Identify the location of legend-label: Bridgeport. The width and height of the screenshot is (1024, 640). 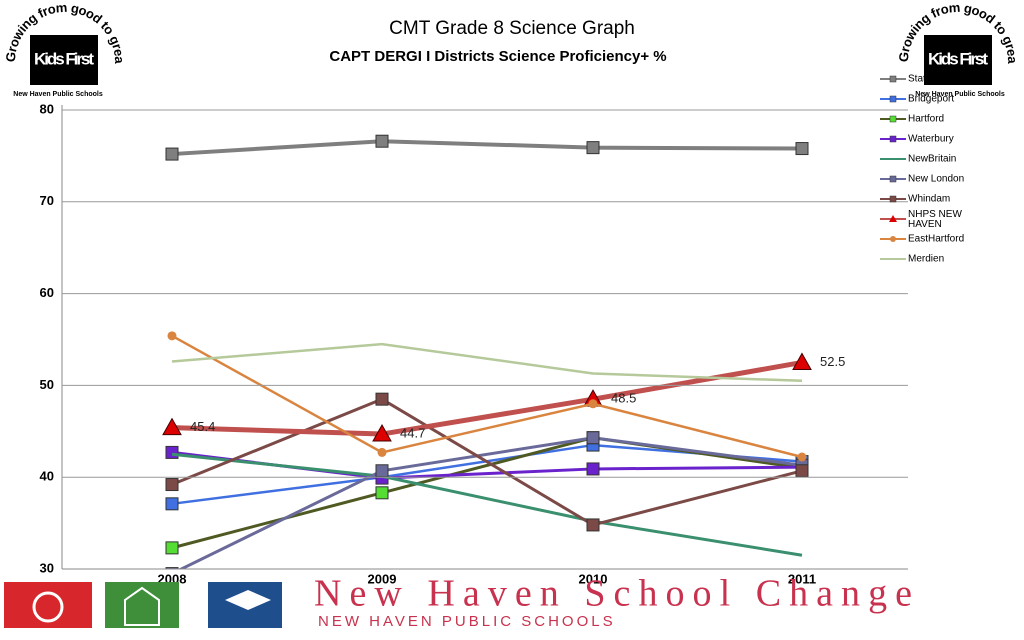
(931, 99).